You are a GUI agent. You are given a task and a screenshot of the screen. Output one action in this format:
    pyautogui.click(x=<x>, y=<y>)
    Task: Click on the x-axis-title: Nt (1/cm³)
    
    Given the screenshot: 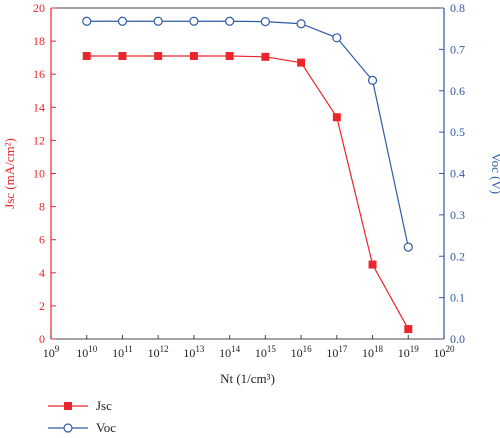 What is the action you would take?
    pyautogui.click(x=247, y=378)
    